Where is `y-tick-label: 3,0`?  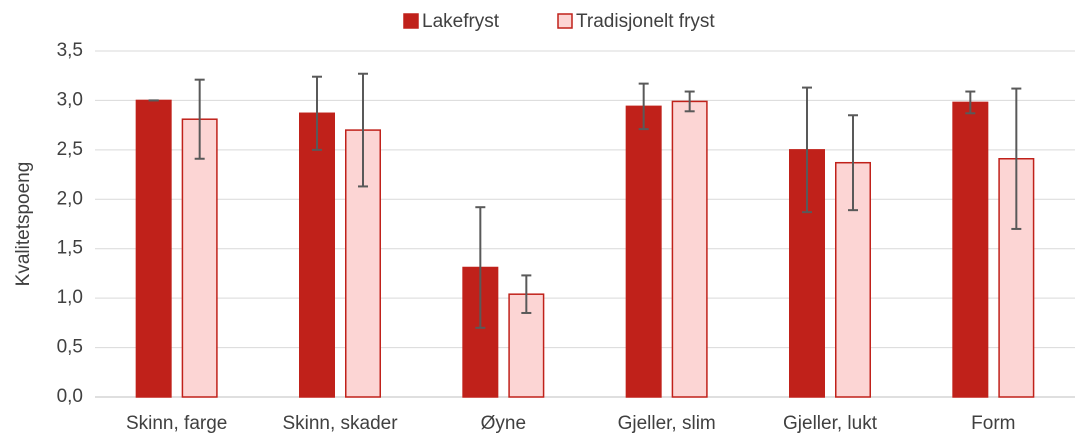
y-tick-label: 3,0 is located at coordinates (70, 99).